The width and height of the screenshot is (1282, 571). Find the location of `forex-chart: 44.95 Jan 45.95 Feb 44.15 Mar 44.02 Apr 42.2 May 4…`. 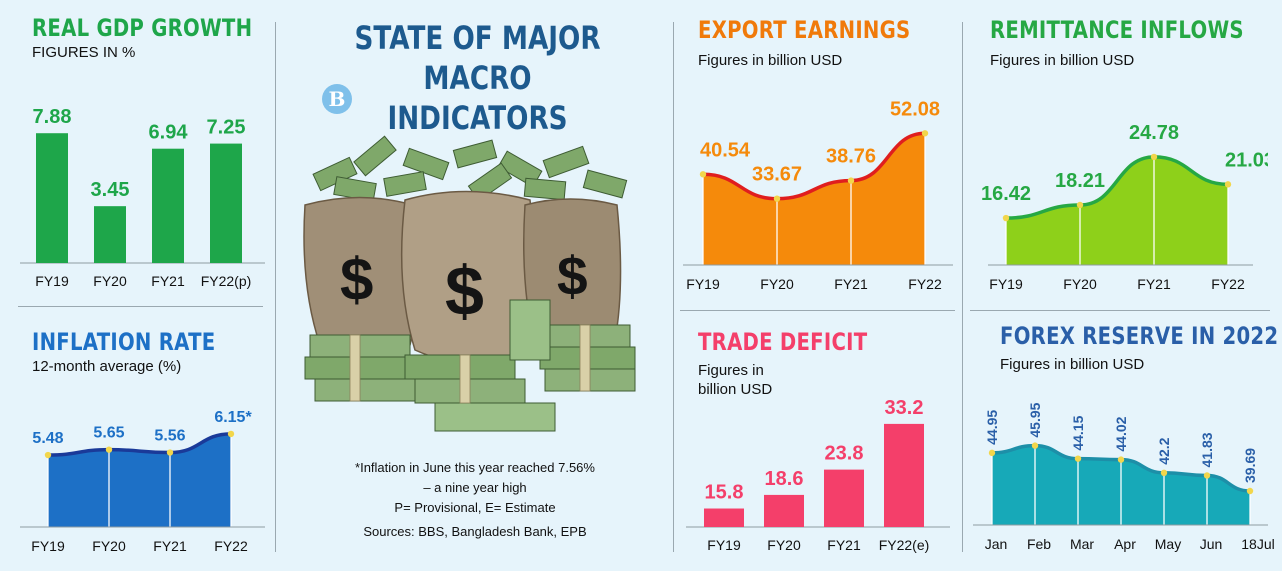

forex-chart: 44.95 Jan 45.95 Feb 44.15 Mar 44.02 Apr 42.2 May 4… is located at coordinates (1124, 477).